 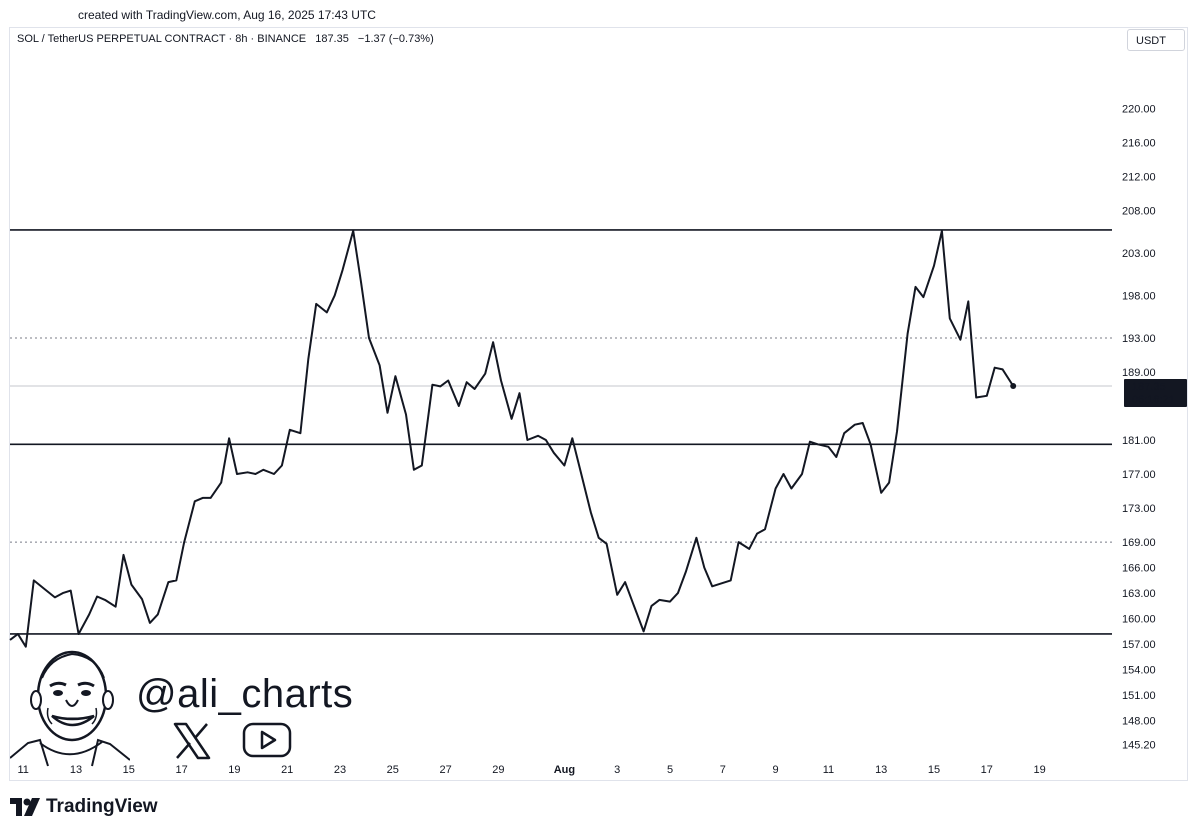 I want to click on y-tick-label: 212.00, so click(x=1139, y=177).